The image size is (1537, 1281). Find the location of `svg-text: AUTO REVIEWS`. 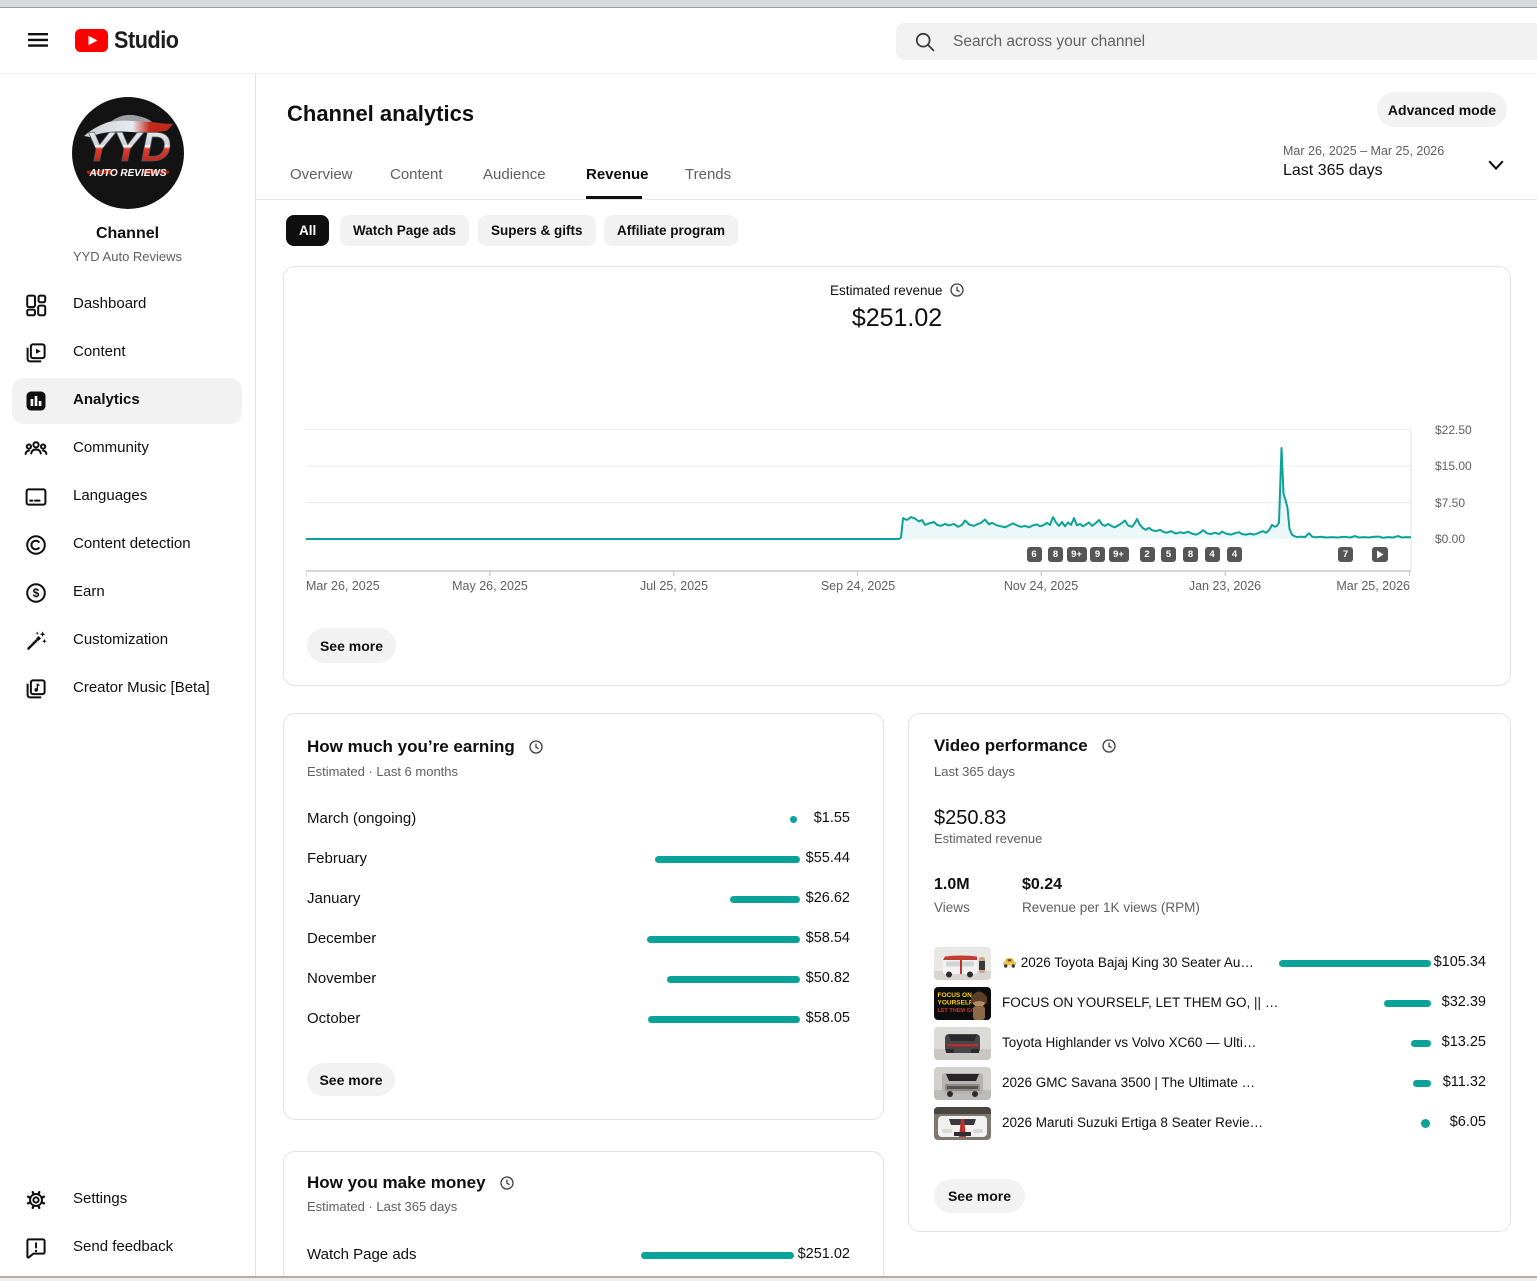

svg-text: AUTO REVIEWS is located at coordinates (127, 173).